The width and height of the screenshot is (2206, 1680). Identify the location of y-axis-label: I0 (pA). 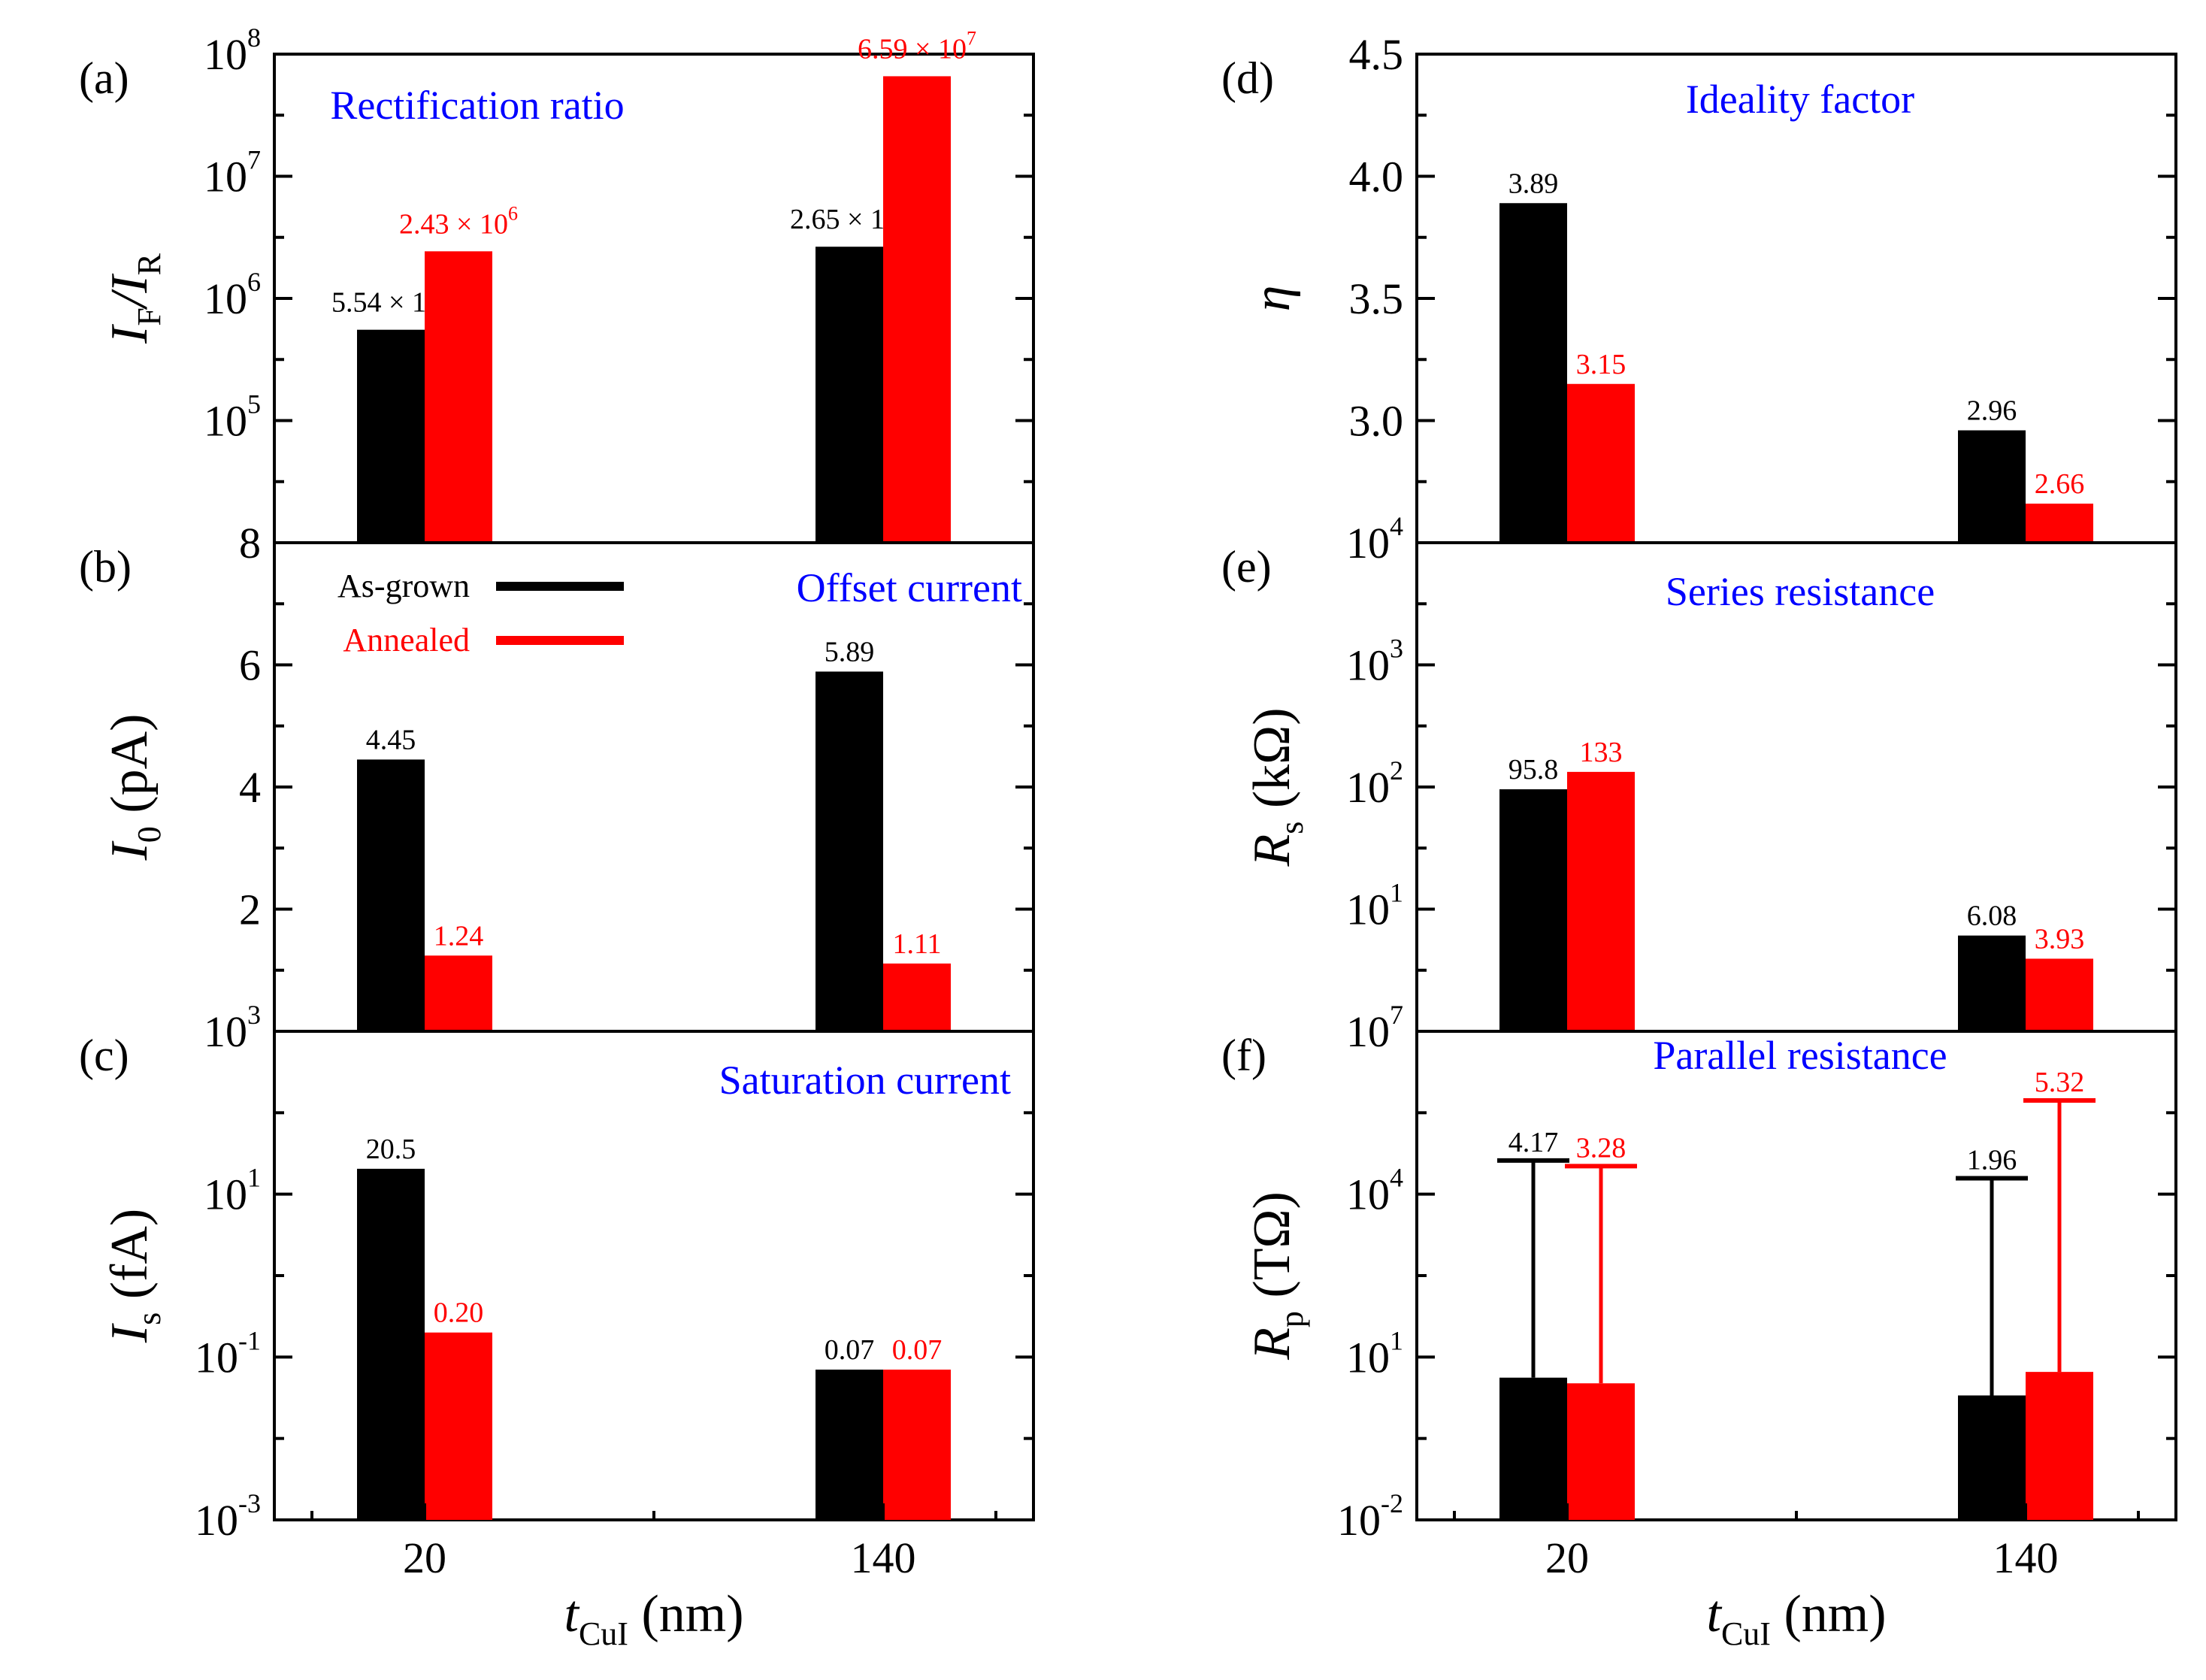
(134, 787).